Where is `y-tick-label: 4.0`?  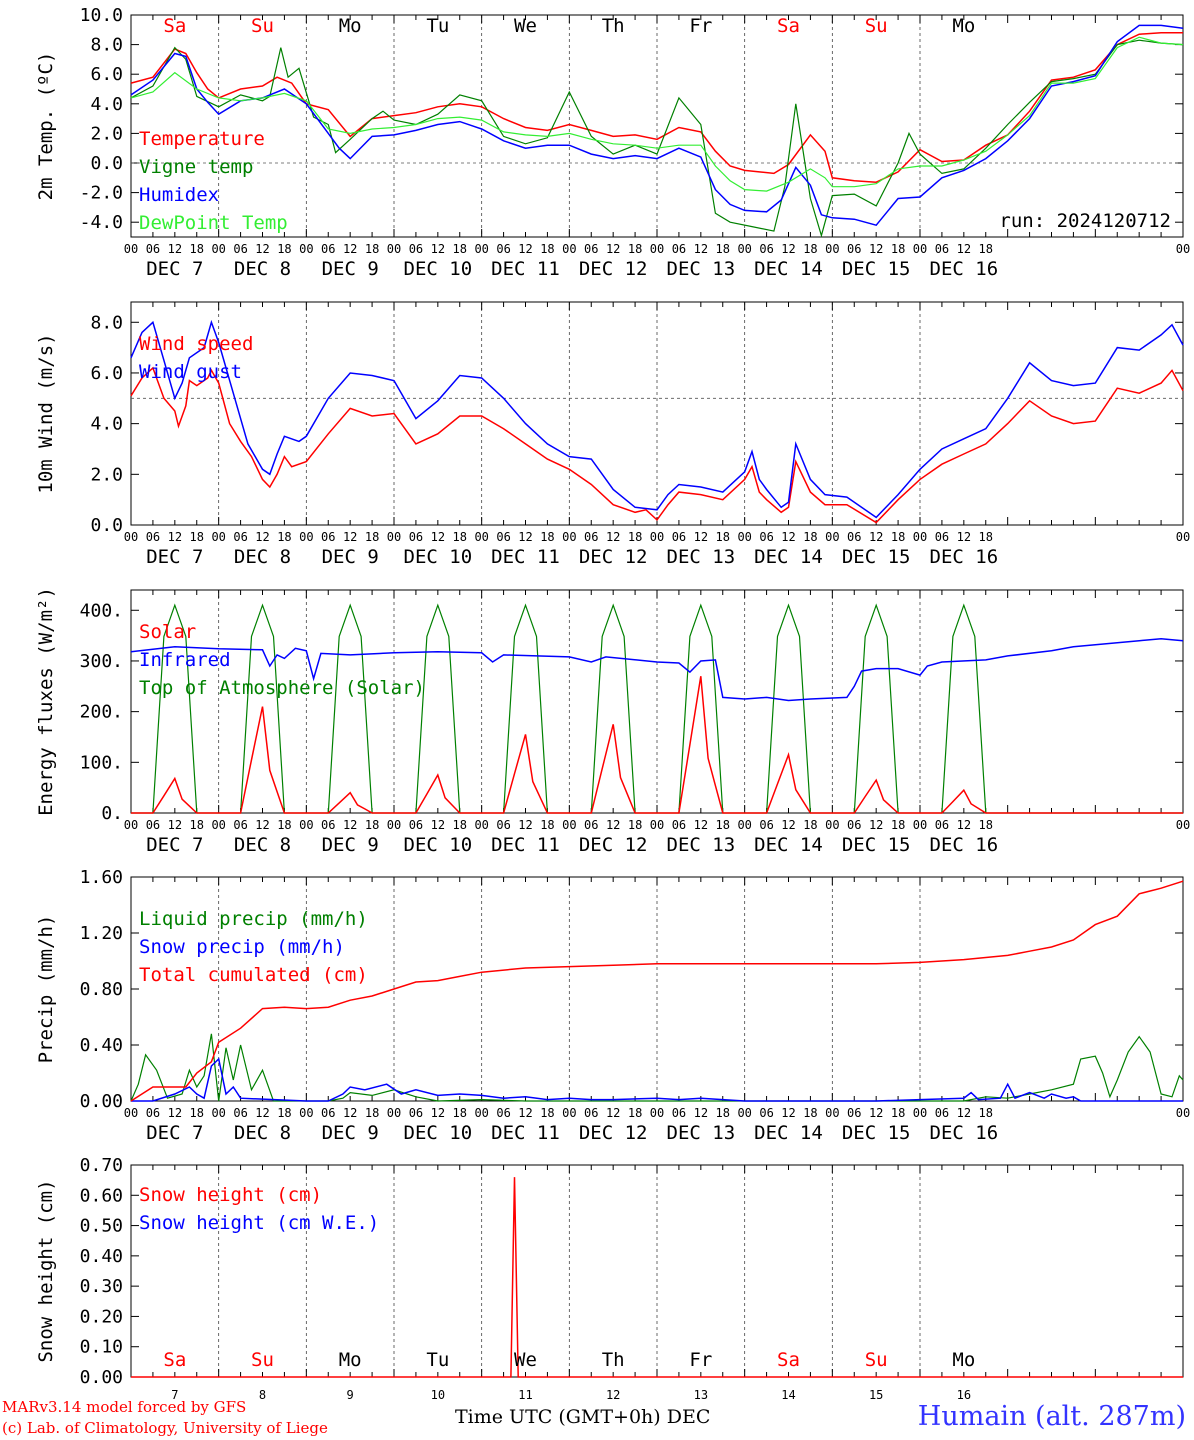 y-tick-label: 4.0 is located at coordinates (106, 104).